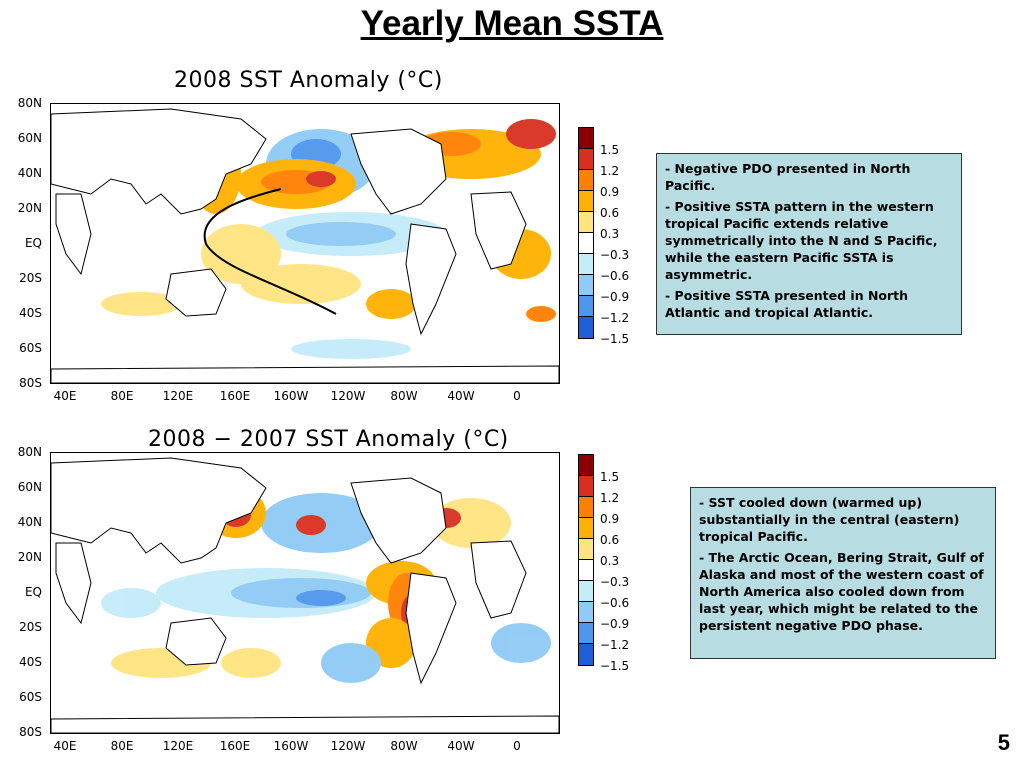  I want to click on page-number: 5, so click(1003, 742).